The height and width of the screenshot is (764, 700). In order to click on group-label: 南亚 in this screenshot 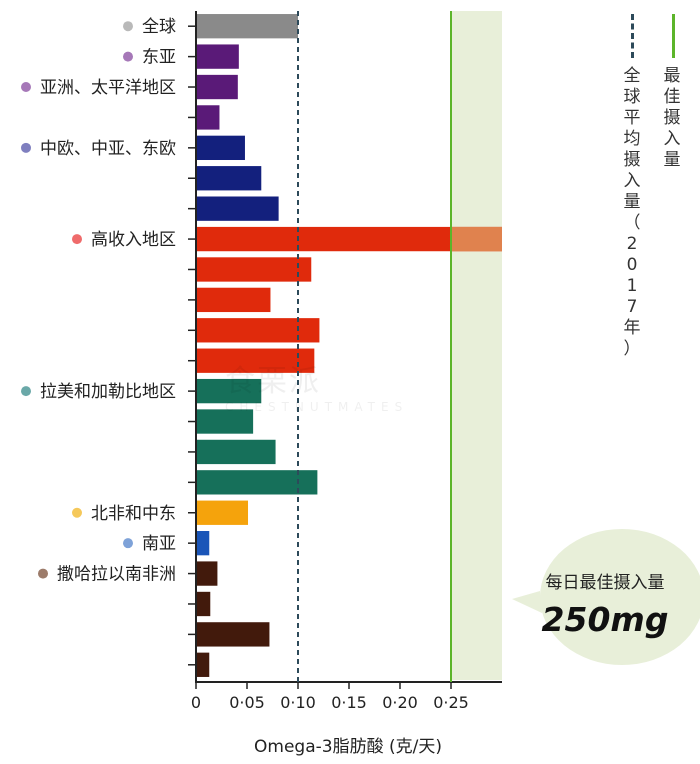, I will do `click(159, 544)`.